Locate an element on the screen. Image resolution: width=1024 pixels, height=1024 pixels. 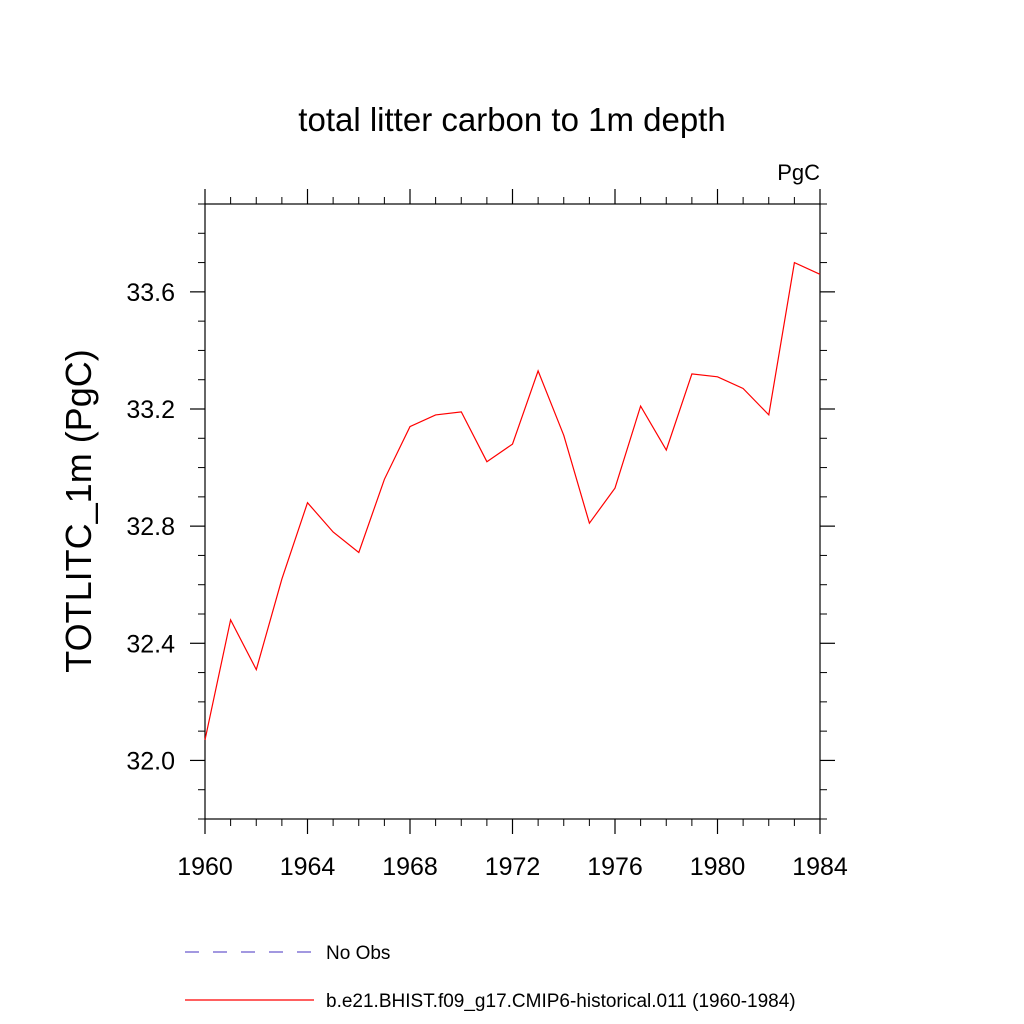
x-tick-label: 1984 is located at coordinates (820, 867).